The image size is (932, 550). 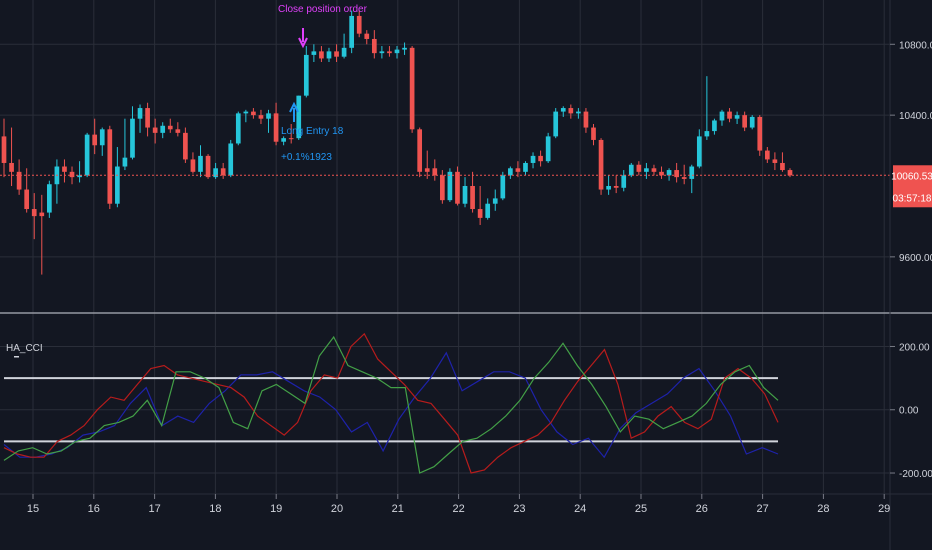 I want to click on close-position-marker: Close position order, so click(x=323, y=26).